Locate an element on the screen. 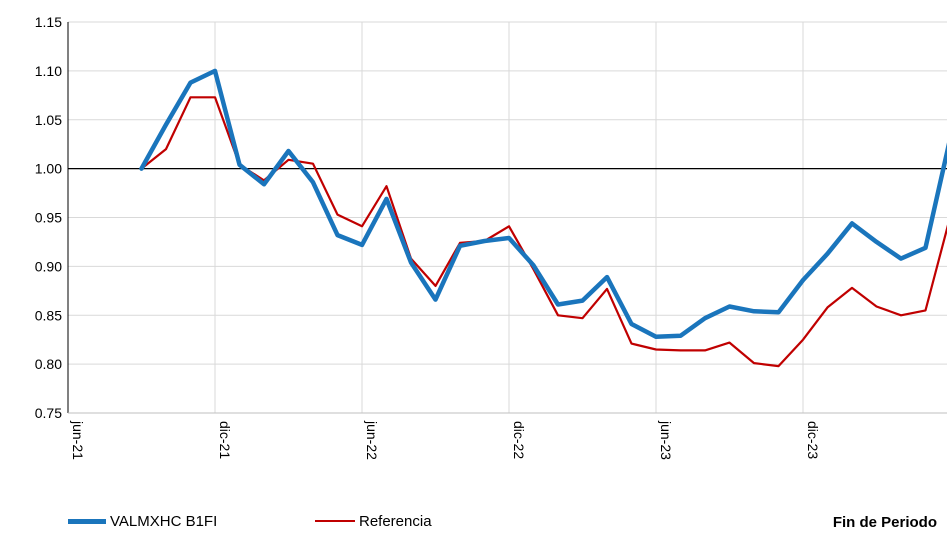 The height and width of the screenshot is (533, 947). y-axis-tick-labels: 0.75 0.80 0.85 0.90 0.95 1.00 1.05 1.10 1.15 is located at coordinates (48, 217).